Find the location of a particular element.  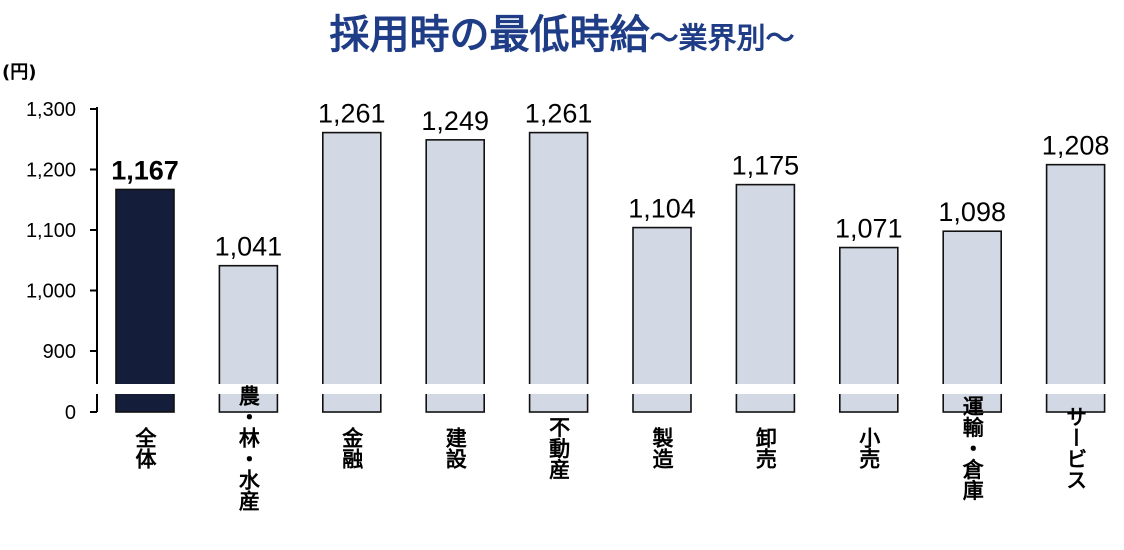

data-label: 1,167 is located at coordinates (145, 170).